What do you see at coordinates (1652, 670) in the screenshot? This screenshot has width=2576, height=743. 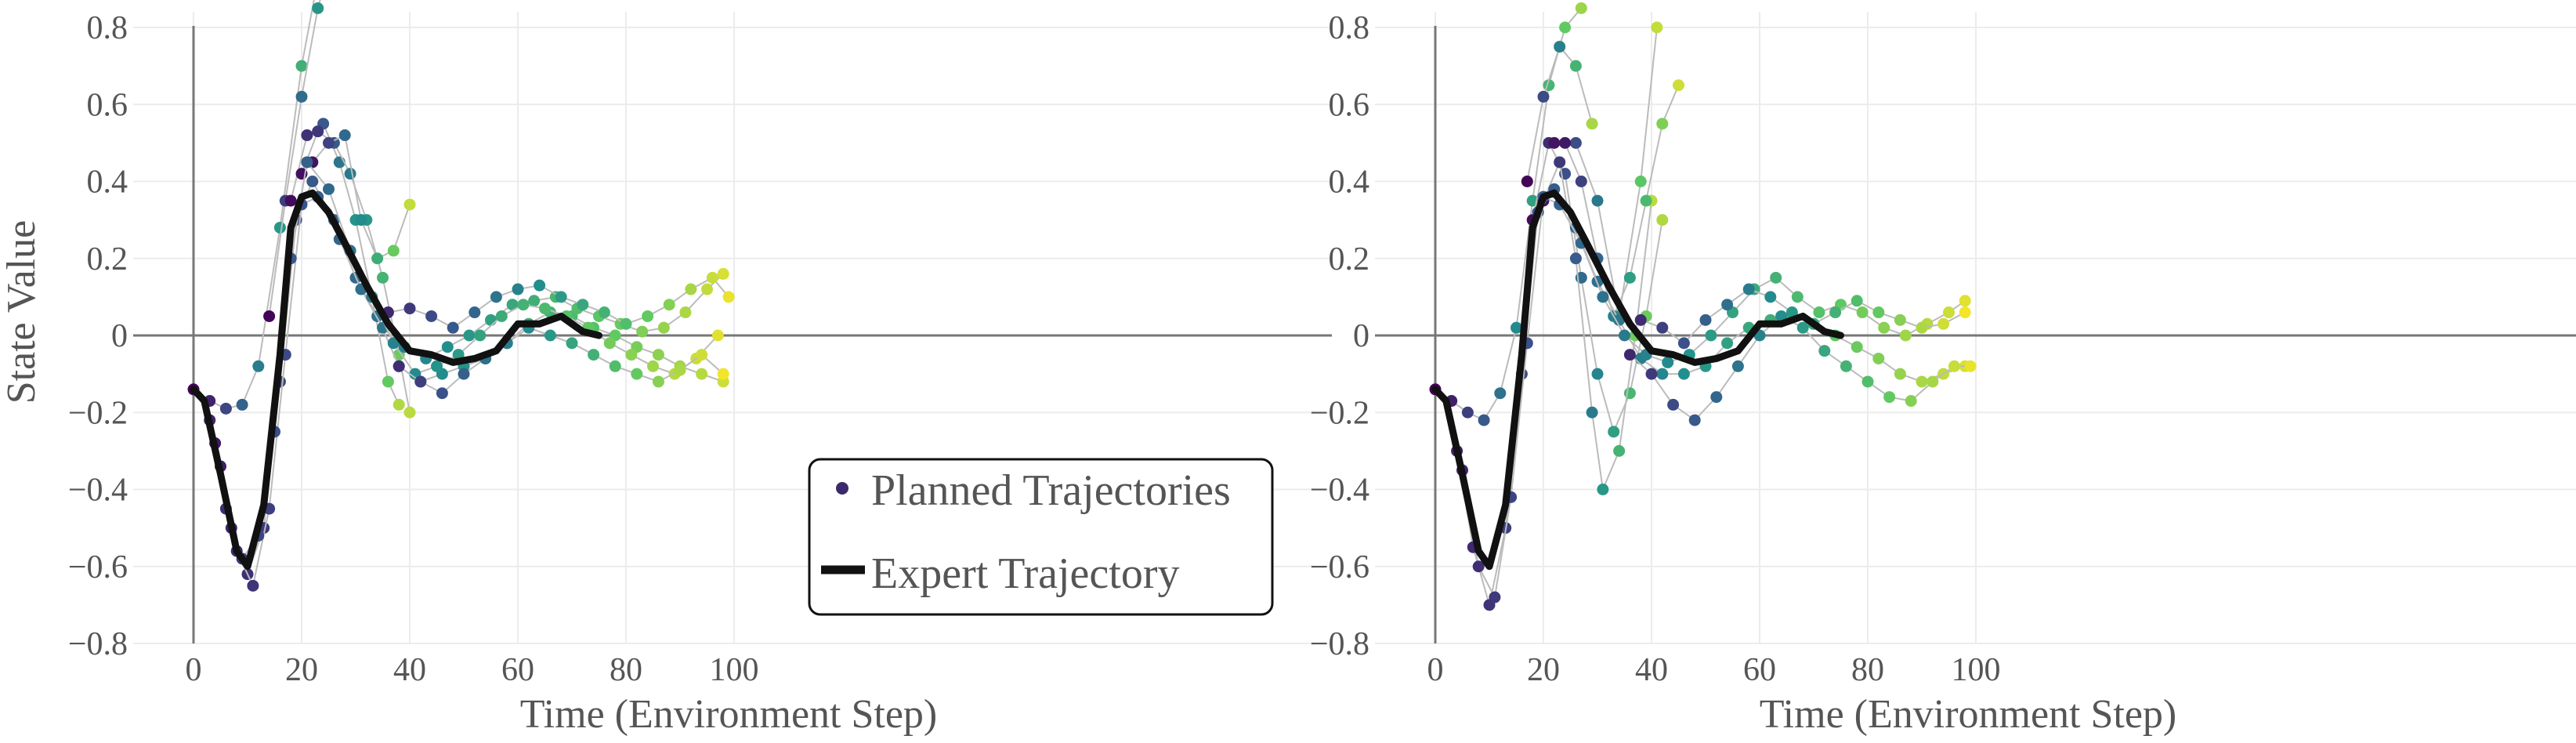 I see `x-tick-label: 40` at bounding box center [1652, 670].